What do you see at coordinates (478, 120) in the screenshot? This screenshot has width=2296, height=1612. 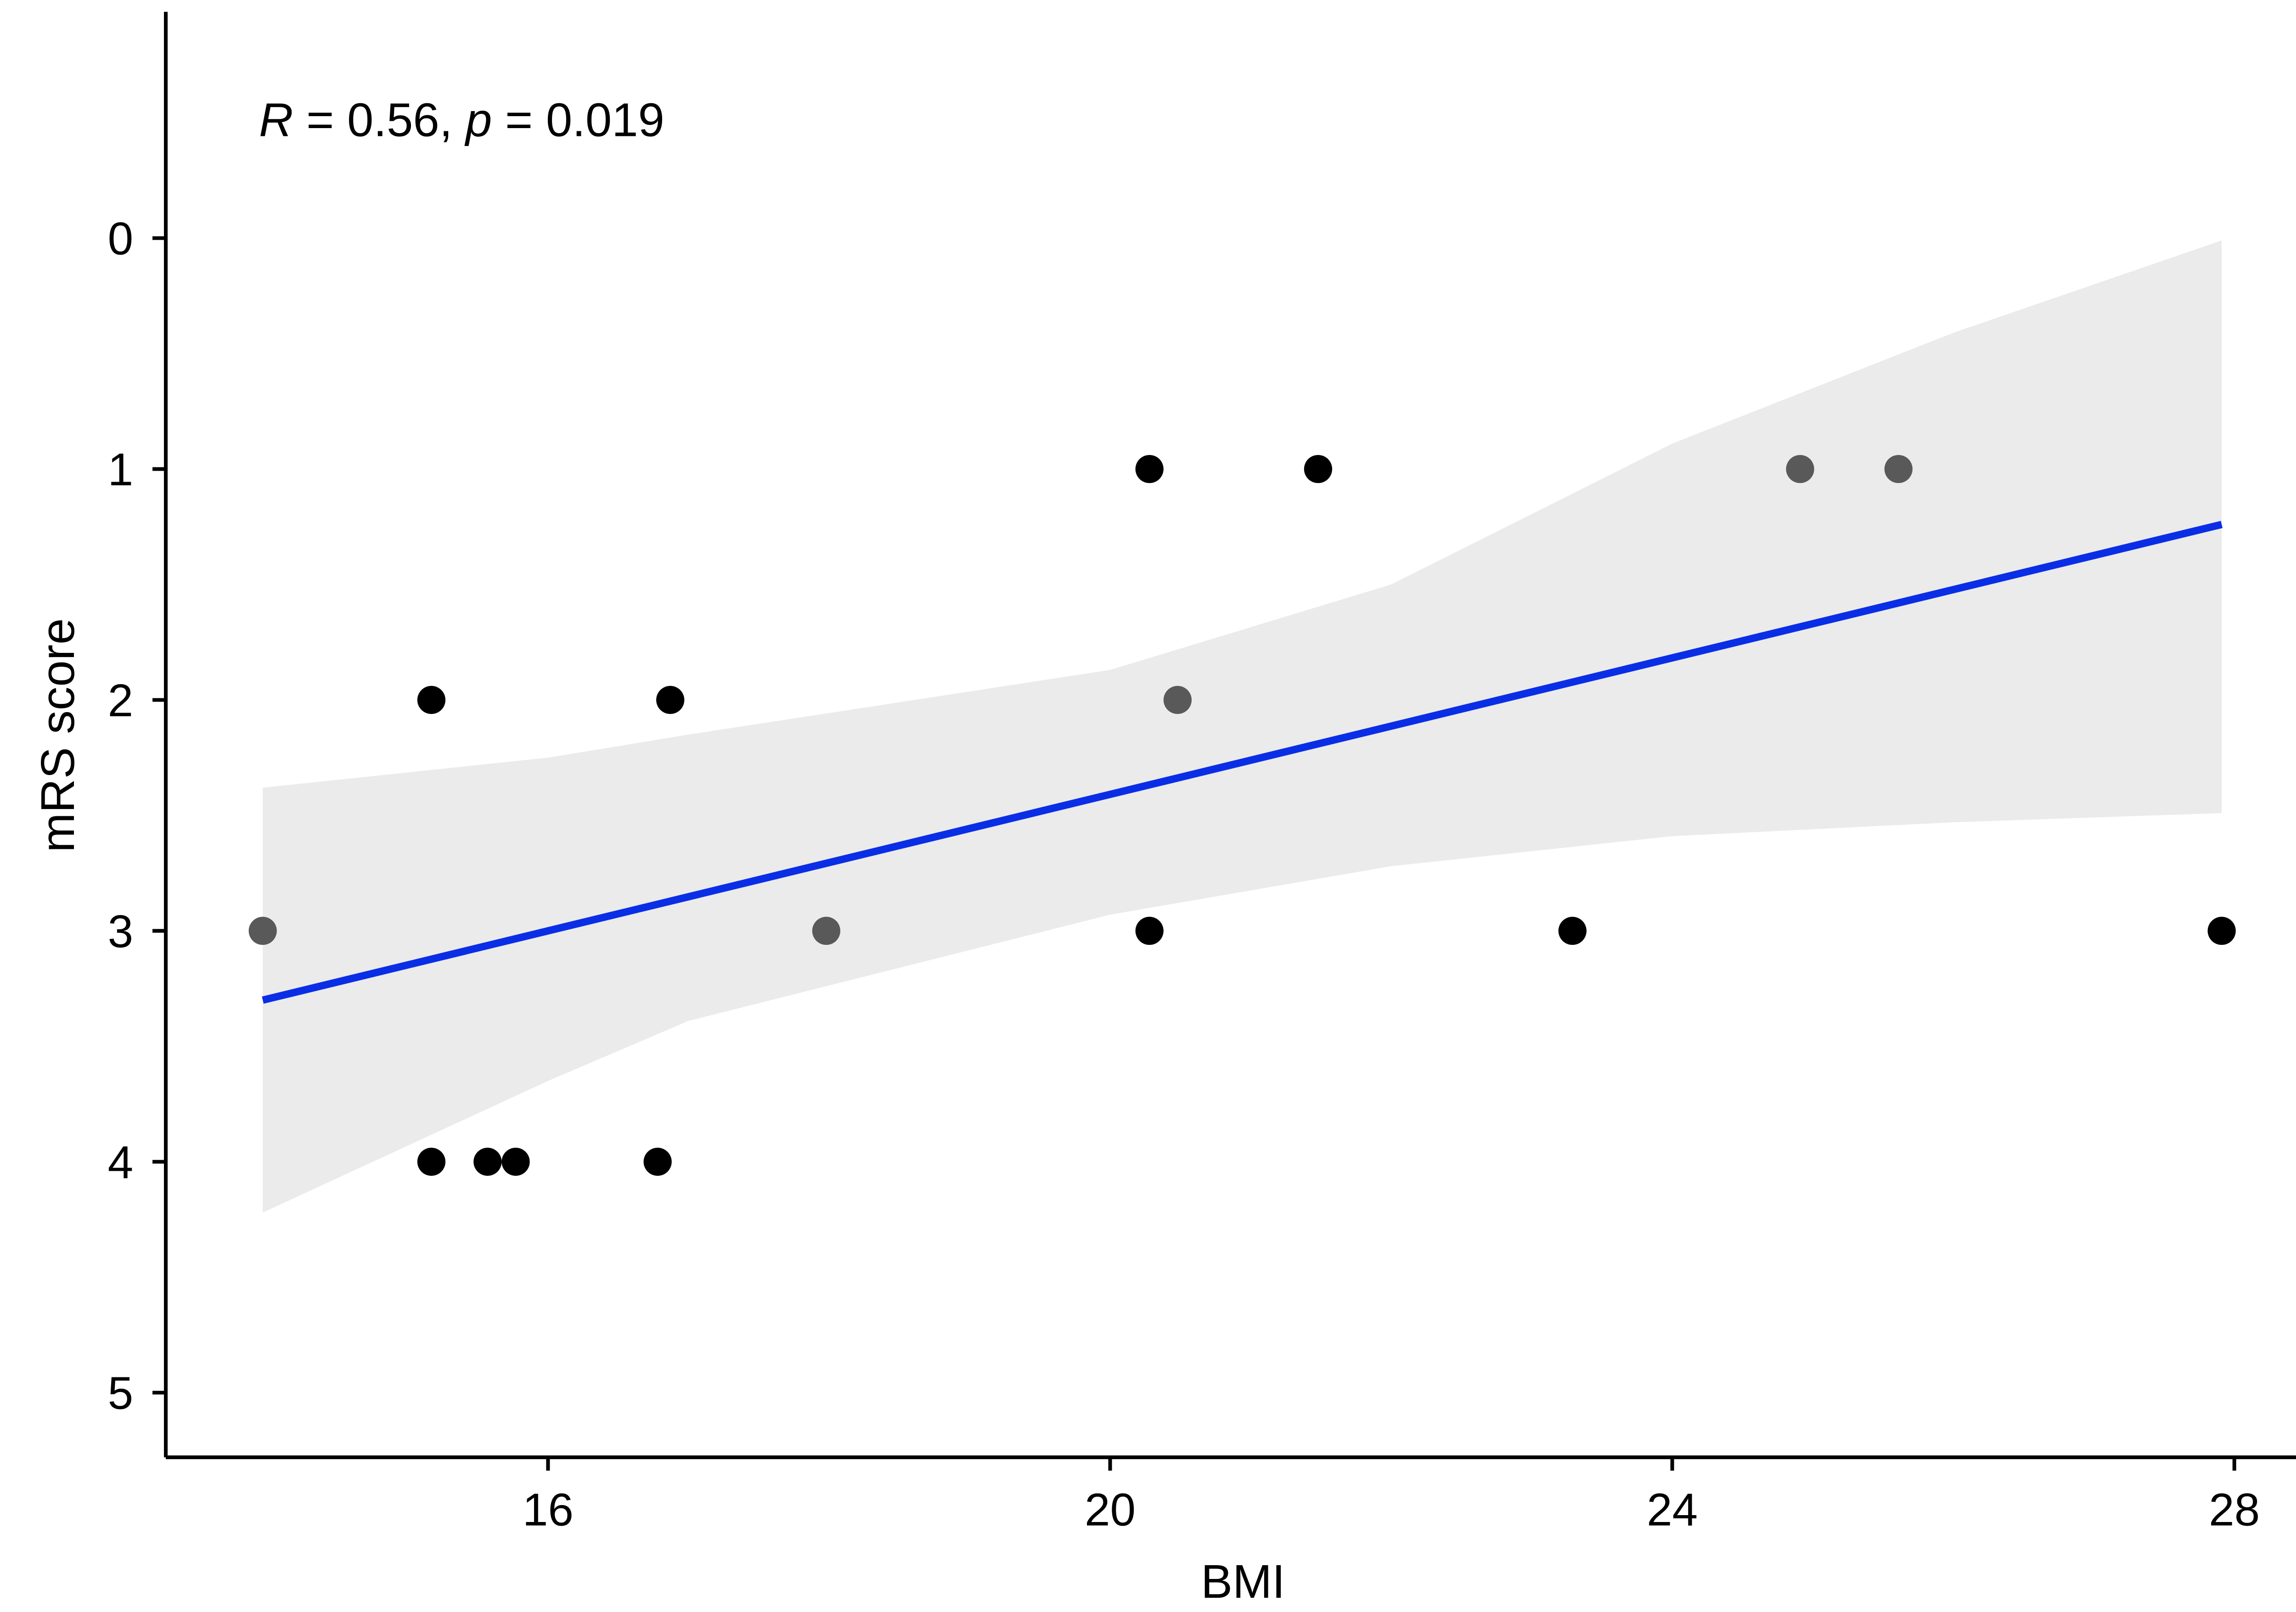 I see `annotation-part: p` at bounding box center [478, 120].